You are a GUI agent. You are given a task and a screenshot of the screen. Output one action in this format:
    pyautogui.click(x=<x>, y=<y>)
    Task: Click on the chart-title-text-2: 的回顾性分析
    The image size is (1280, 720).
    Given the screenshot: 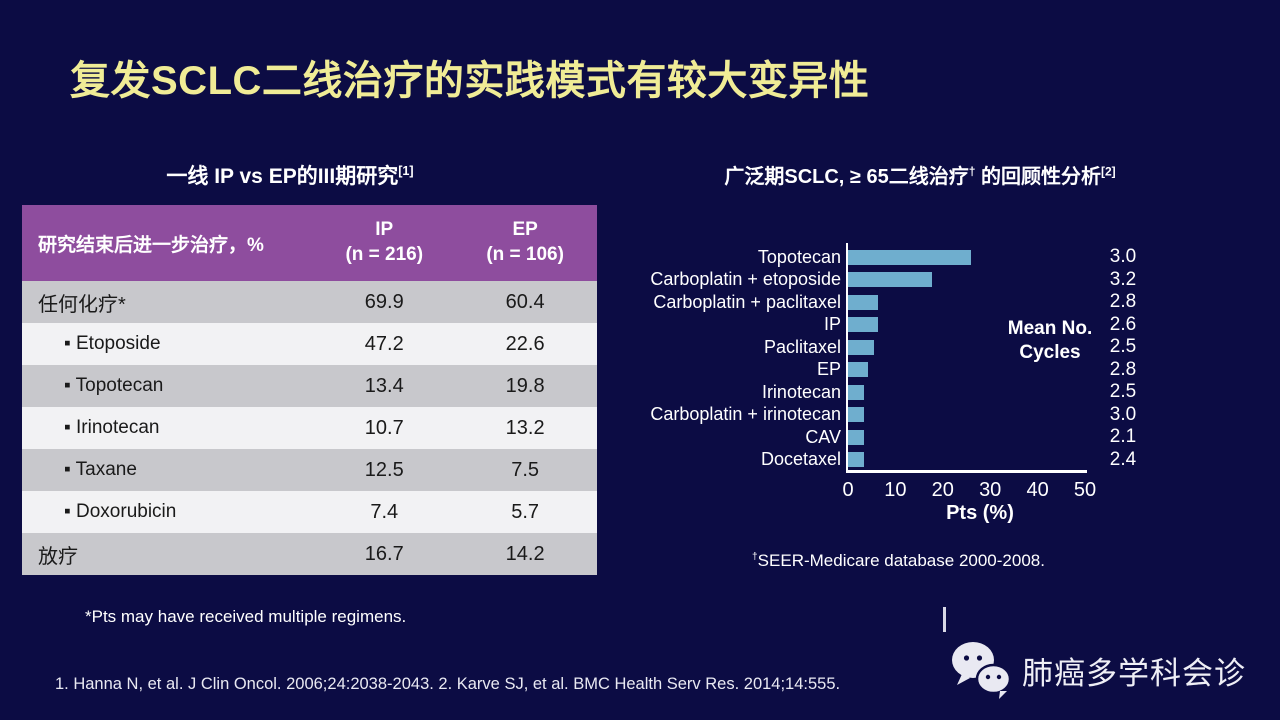 What is the action you would take?
    pyautogui.click(x=1038, y=177)
    